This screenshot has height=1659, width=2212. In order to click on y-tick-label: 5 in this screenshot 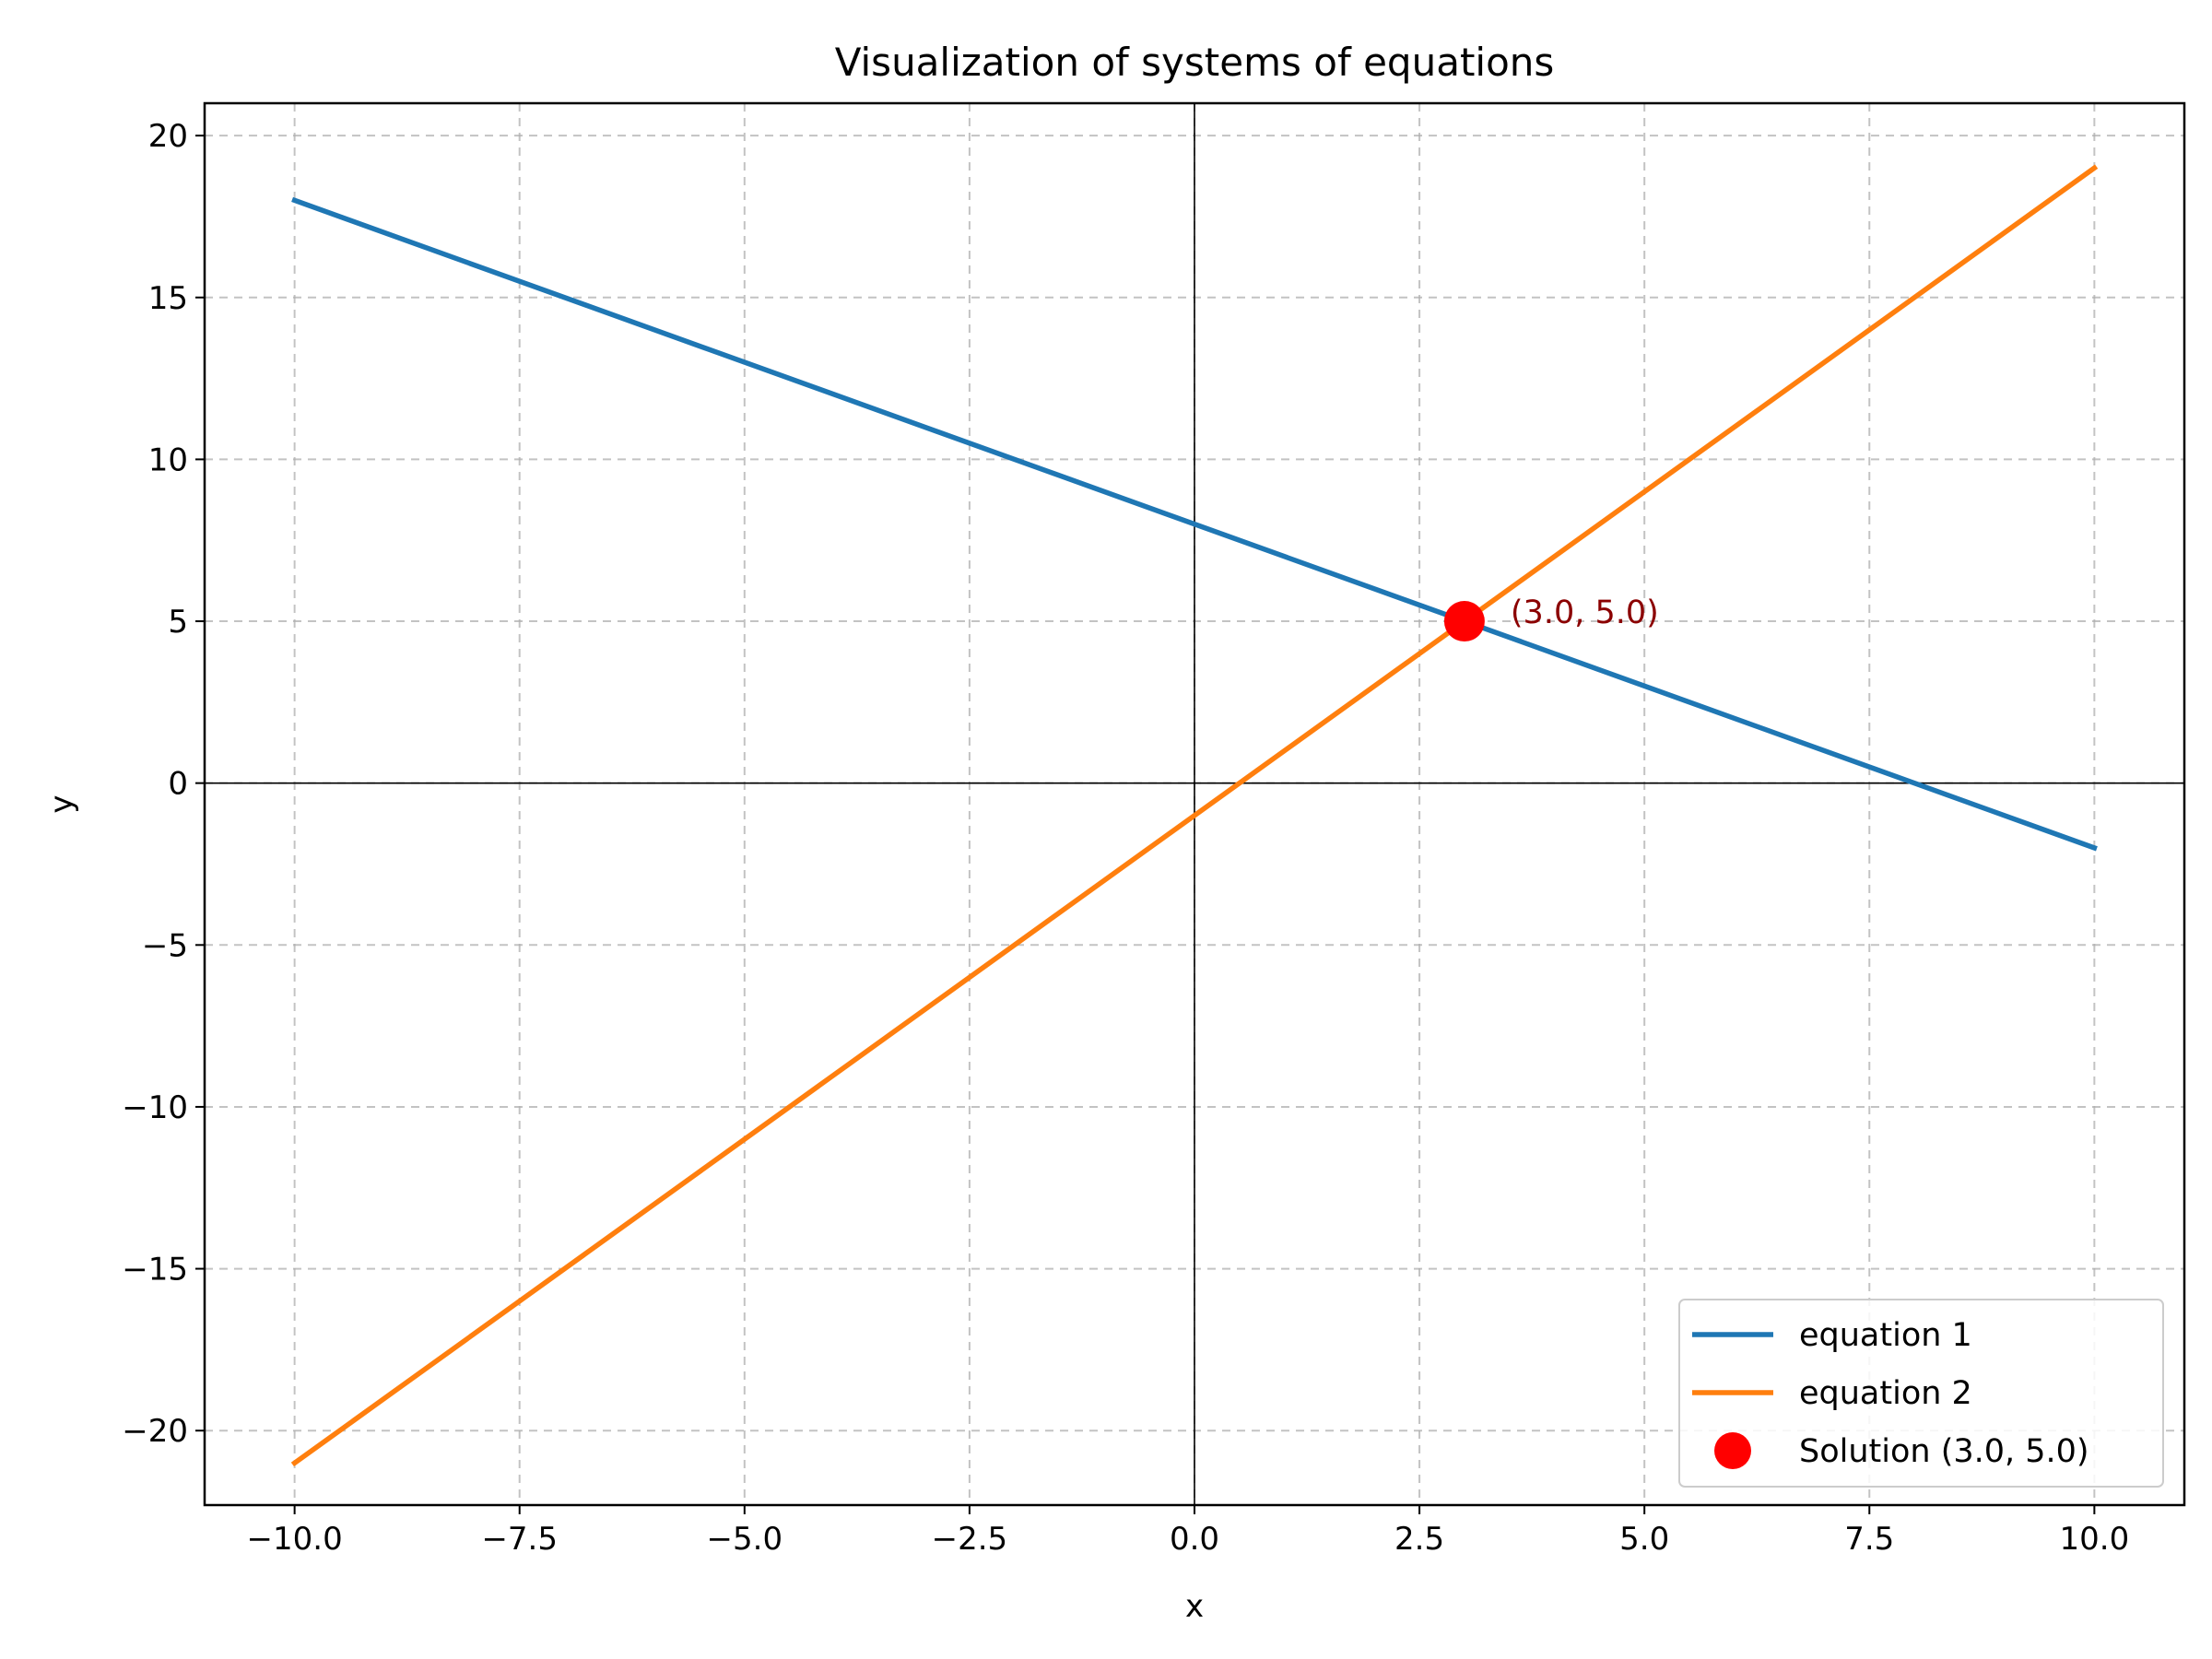, I will do `click(178, 622)`.